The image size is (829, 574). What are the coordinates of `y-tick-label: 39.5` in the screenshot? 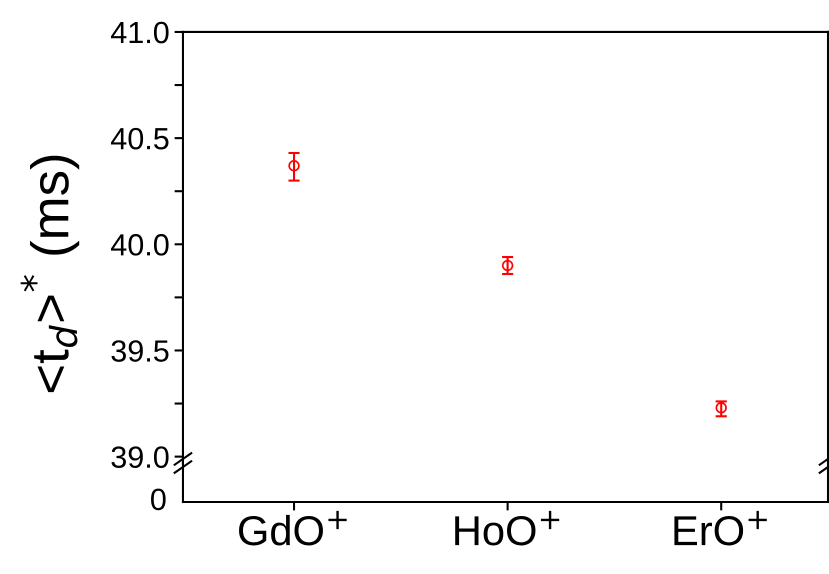 It's located at (139, 351).